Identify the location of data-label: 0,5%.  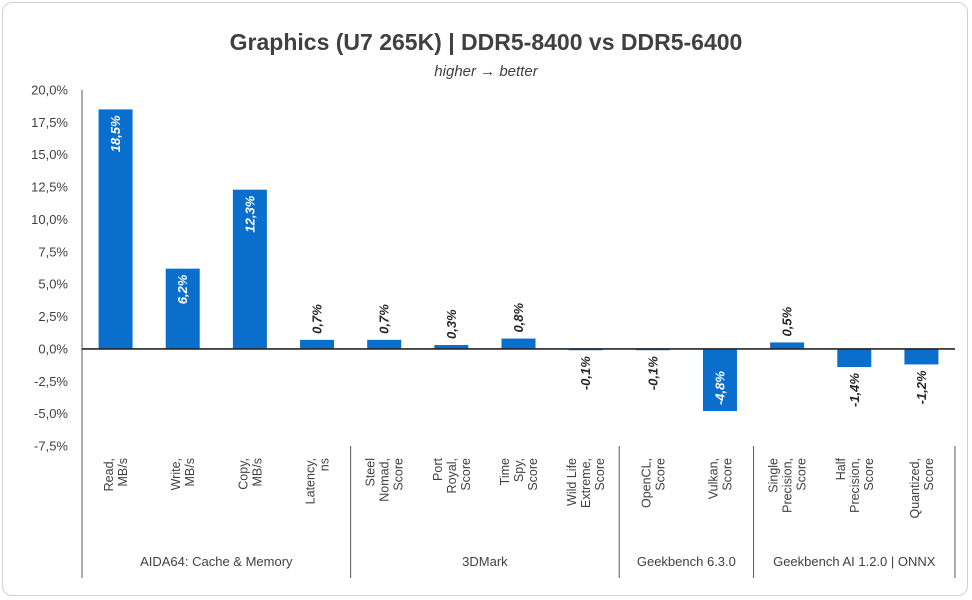
(787, 321).